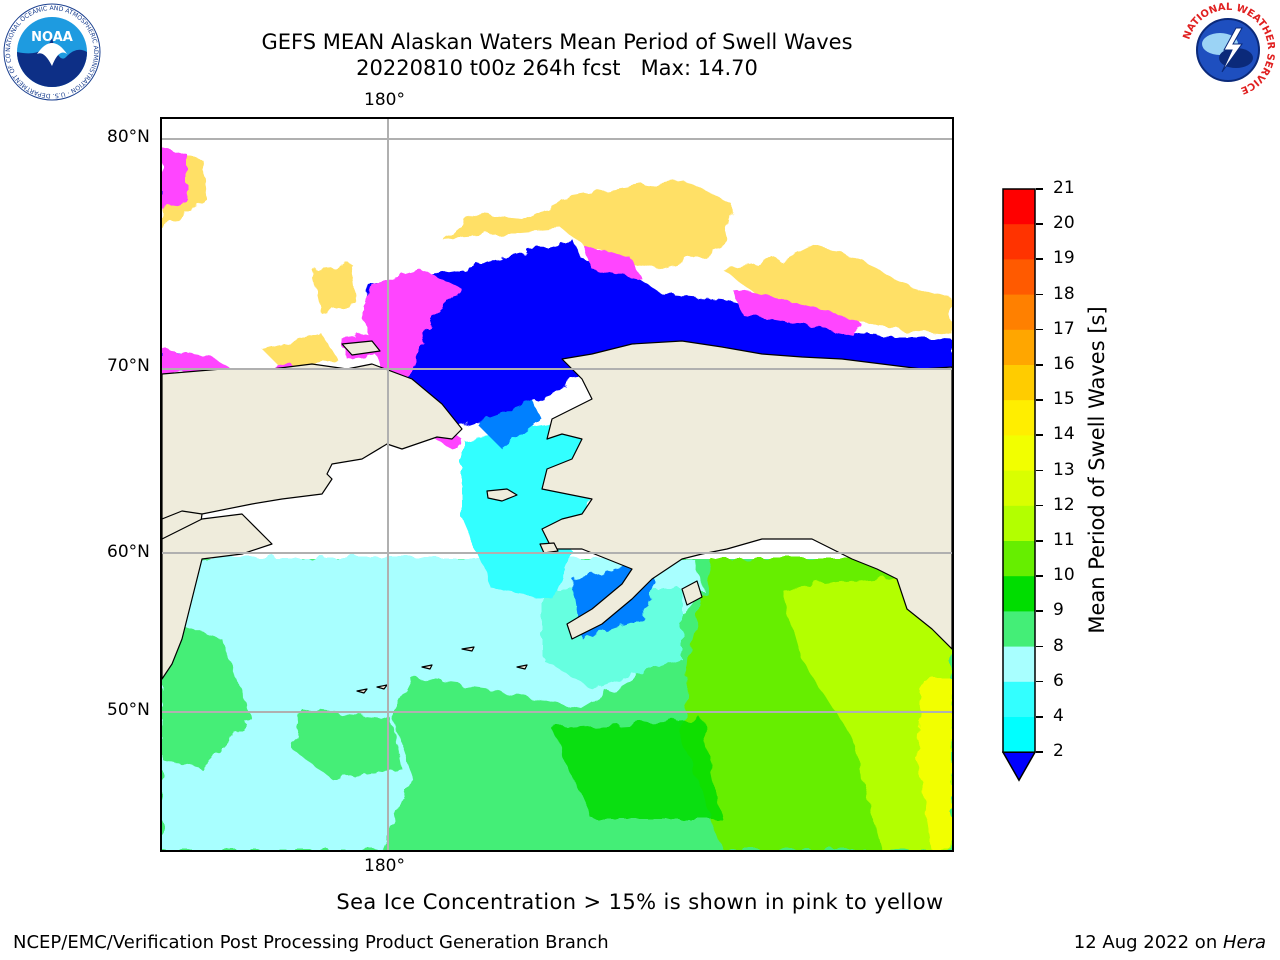 The image size is (1280, 960). What do you see at coordinates (746, 495) in the screenshot?
I see `alaska-mainland` at bounding box center [746, 495].